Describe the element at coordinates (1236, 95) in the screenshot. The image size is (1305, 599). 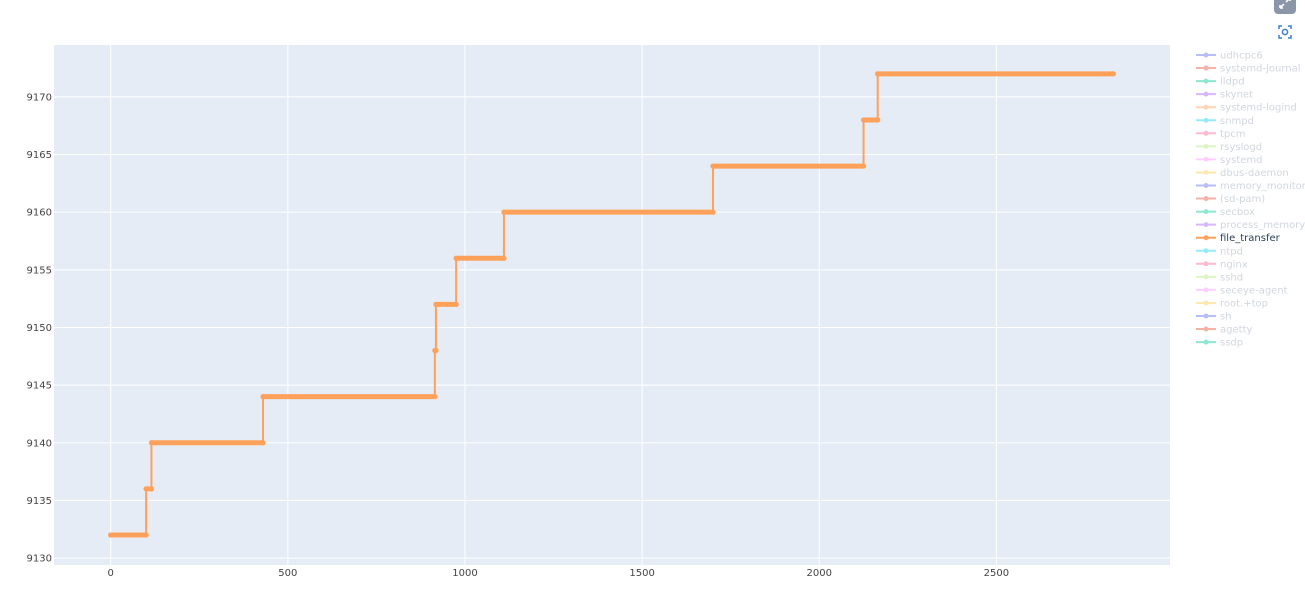
I see `legend-label: skynet` at that location.